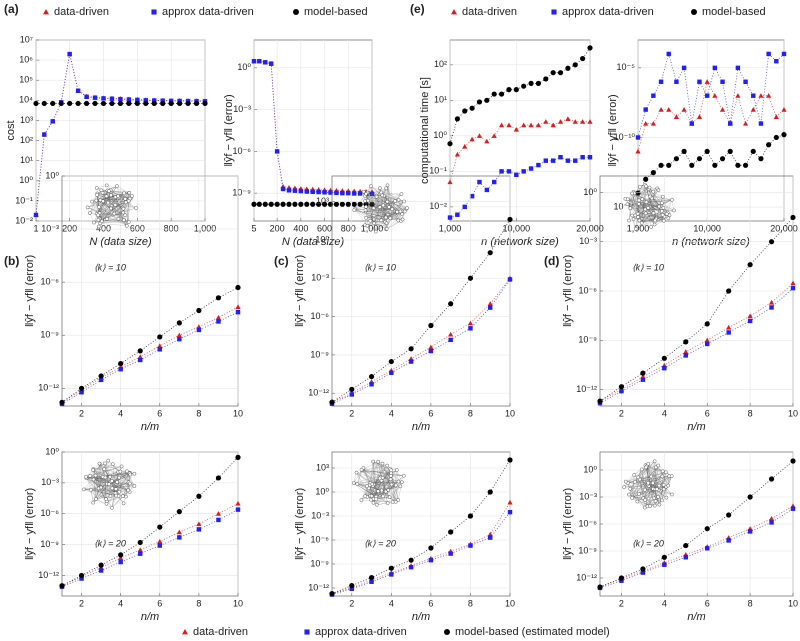 The height and width of the screenshot is (641, 800). Describe the element at coordinates (50, 482) in the screenshot. I see `y-tick-label: 10⁻³` at that location.